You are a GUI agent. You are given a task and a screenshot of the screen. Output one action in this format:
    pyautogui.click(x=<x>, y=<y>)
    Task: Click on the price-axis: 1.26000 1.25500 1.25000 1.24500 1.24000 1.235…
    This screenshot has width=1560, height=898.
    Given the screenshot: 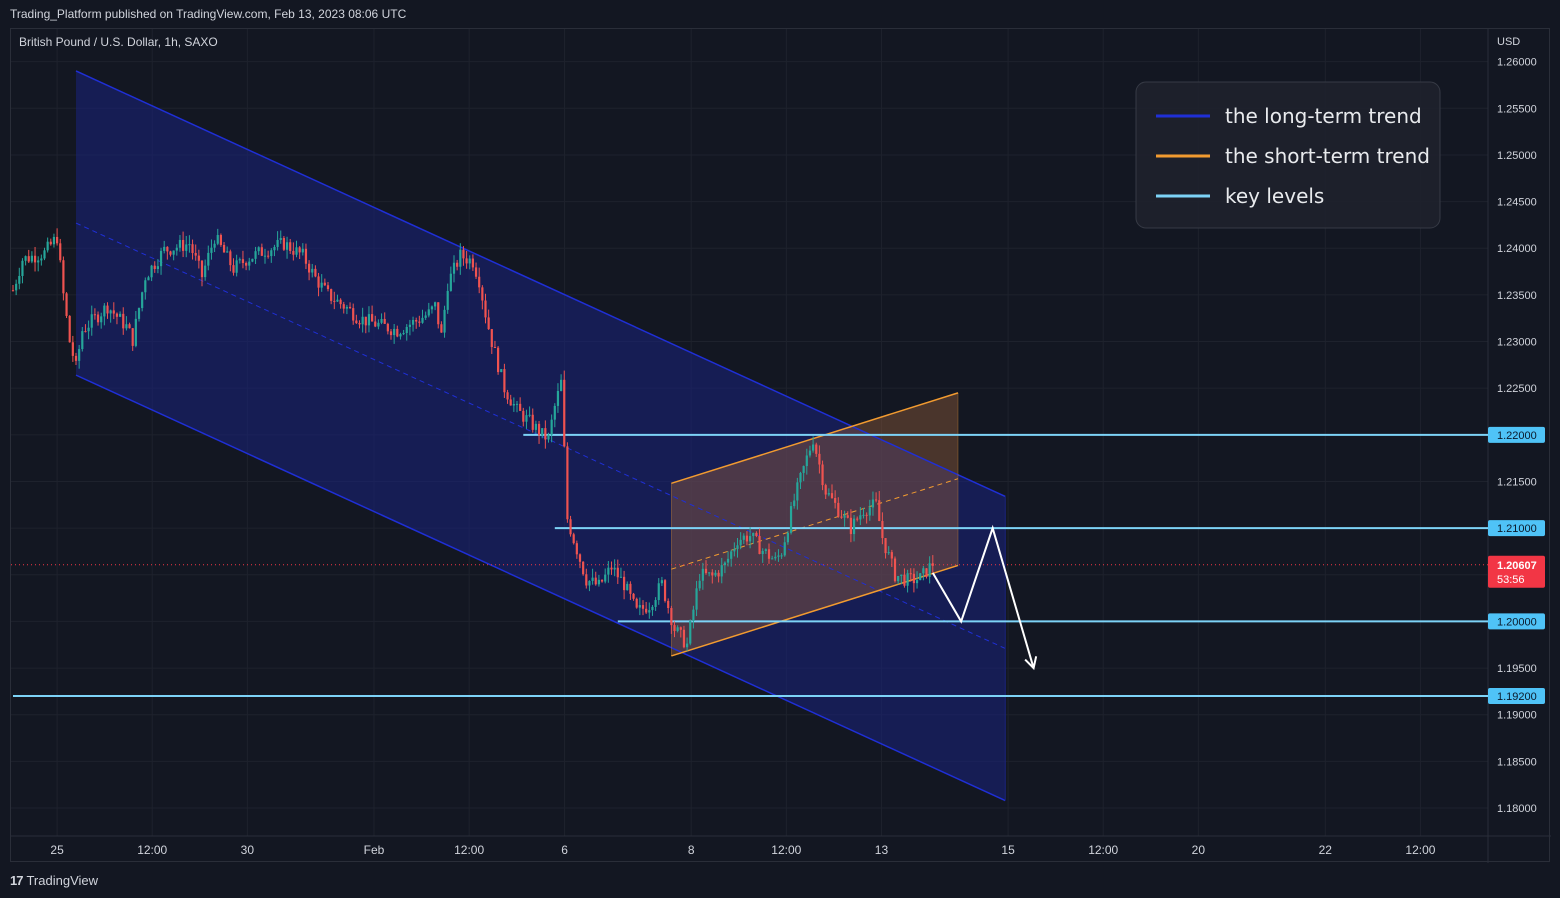 What is the action you would take?
    pyautogui.click(x=1516, y=436)
    